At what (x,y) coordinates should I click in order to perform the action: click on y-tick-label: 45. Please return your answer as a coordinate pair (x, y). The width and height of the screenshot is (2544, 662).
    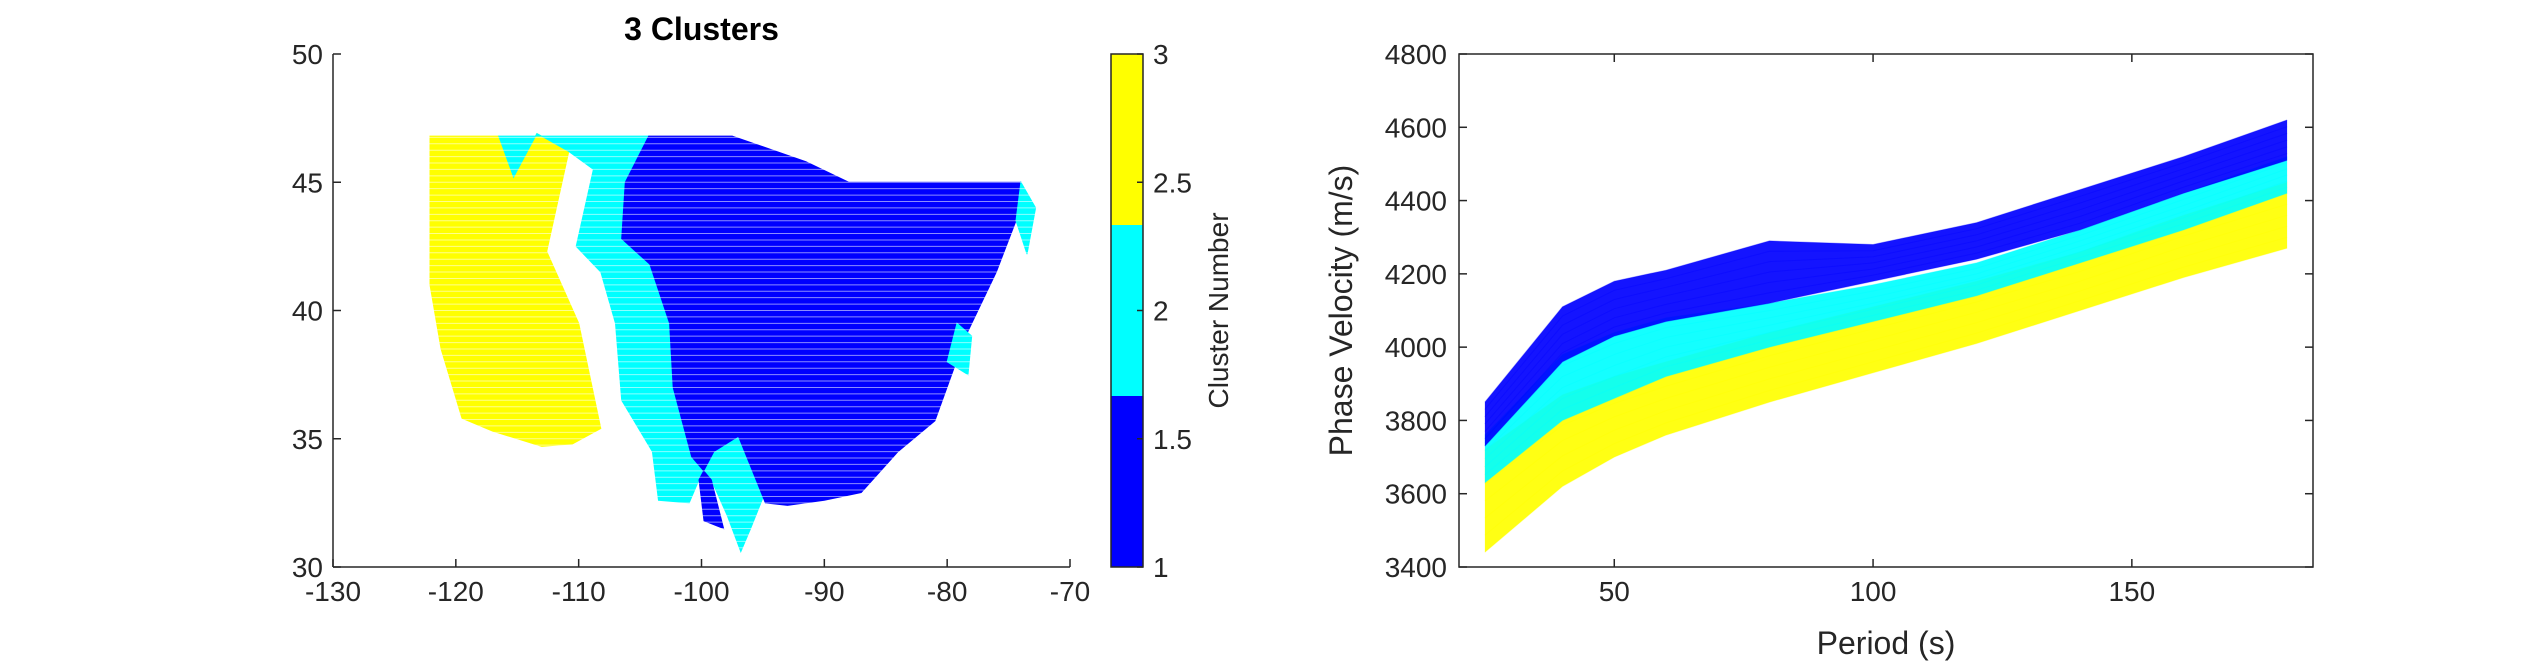
    Looking at the image, I should click on (307, 182).